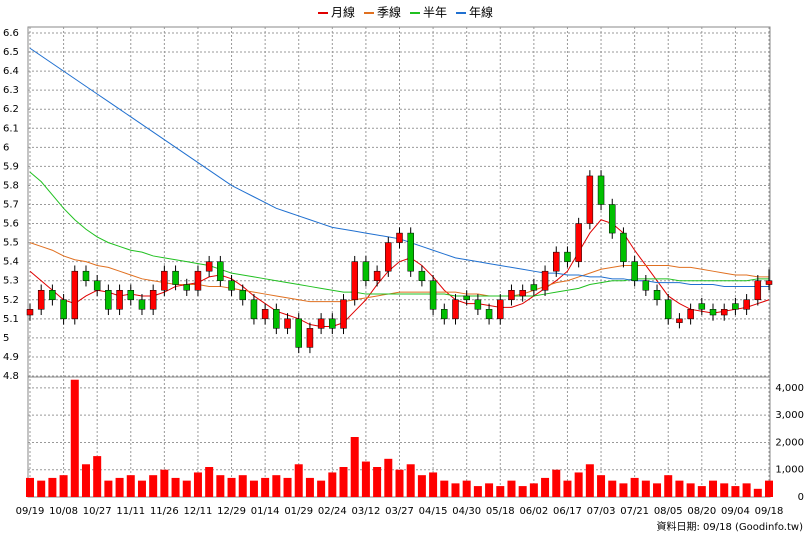 This screenshot has height=540, width=808. Describe the element at coordinates (130, 511) in the screenshot. I see `x-tick-label: 11/11` at that location.